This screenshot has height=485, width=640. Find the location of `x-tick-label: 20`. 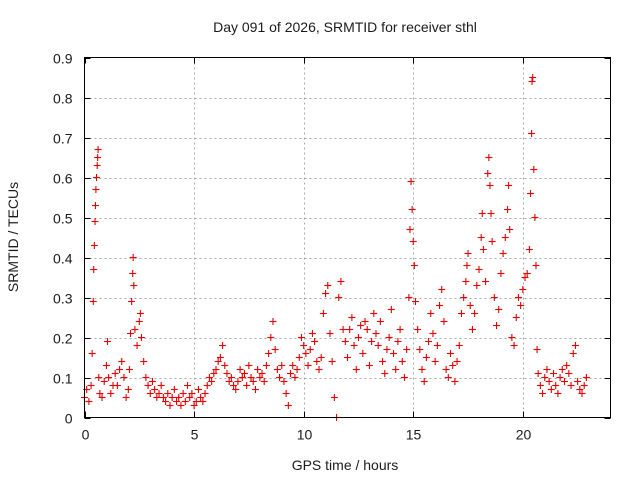

x-tick-label: 20 is located at coordinates (524, 435).